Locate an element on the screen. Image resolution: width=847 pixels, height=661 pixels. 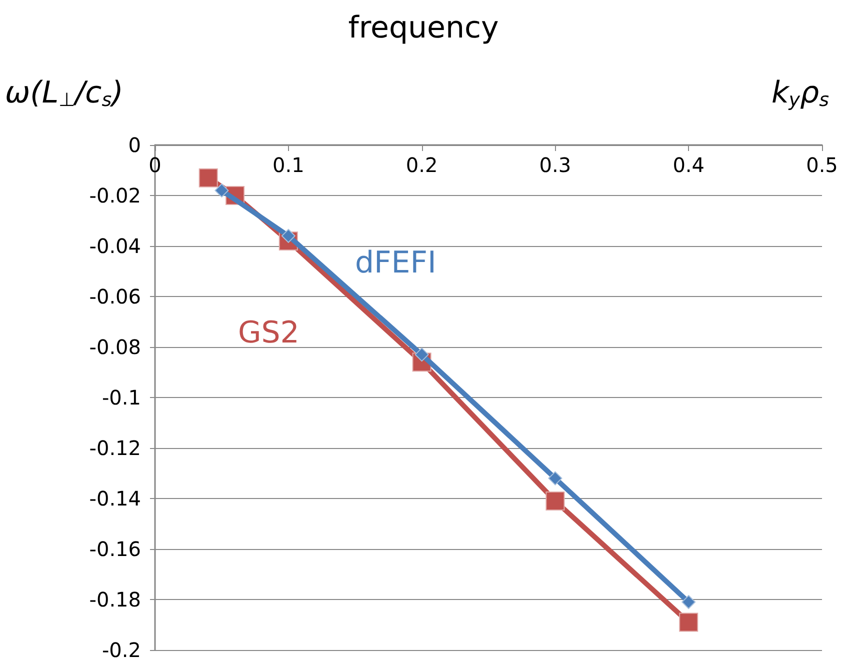
y-tick-label: -0.12 is located at coordinates (115, 448).